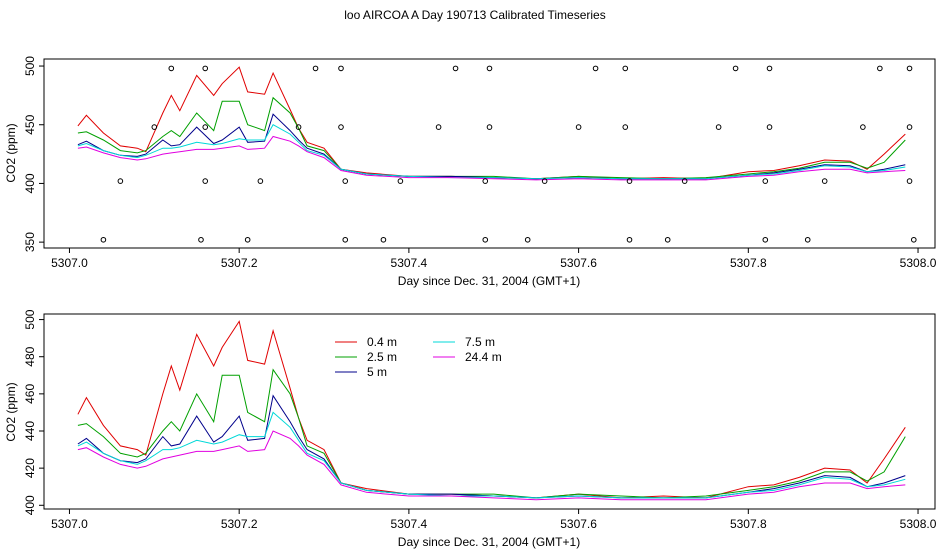  I want to click on top-y-tick-label: 450, so click(30, 124).